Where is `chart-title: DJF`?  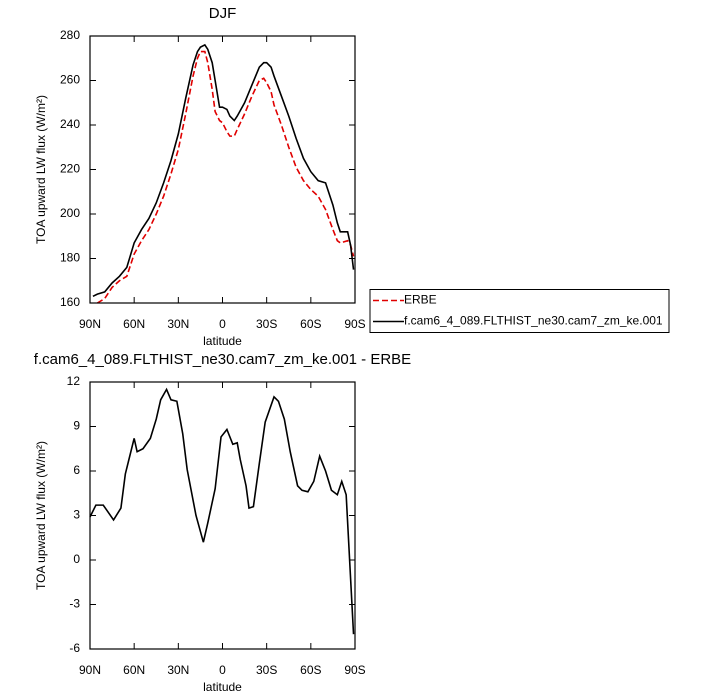 chart-title: DJF is located at coordinates (223, 13).